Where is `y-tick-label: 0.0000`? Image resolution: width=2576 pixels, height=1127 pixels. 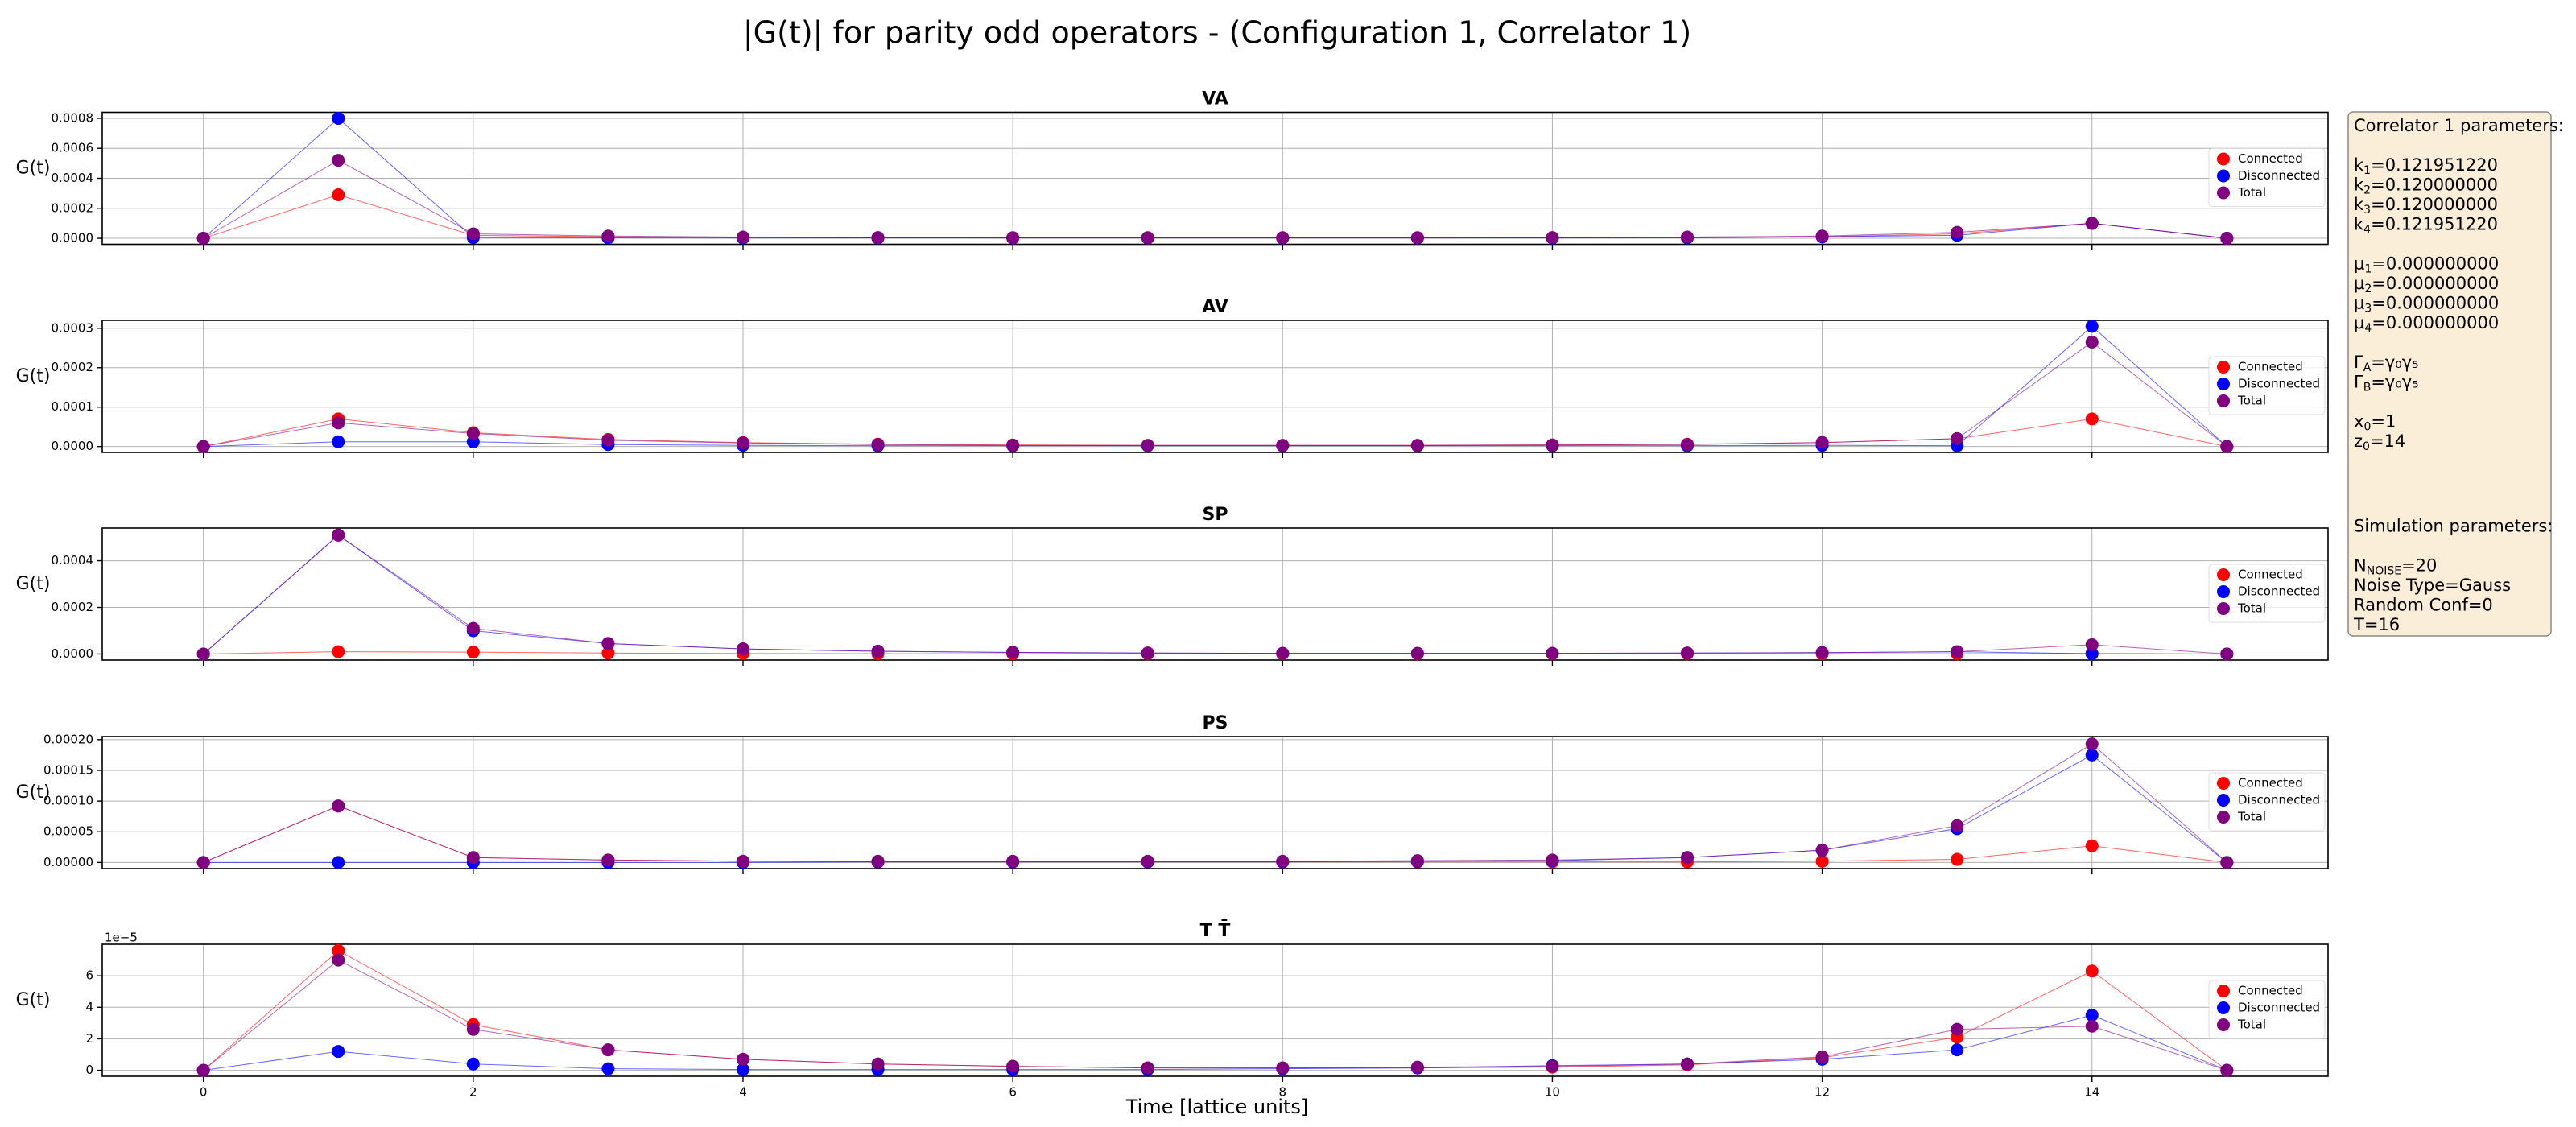 y-tick-label: 0.0000 is located at coordinates (73, 238).